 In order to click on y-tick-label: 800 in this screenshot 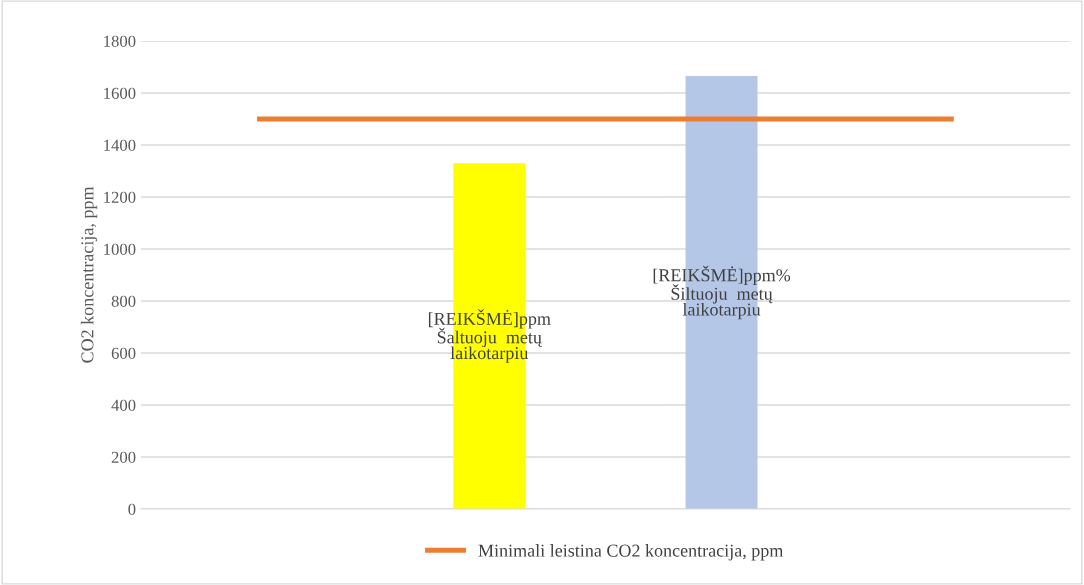, I will do `click(123, 301)`.